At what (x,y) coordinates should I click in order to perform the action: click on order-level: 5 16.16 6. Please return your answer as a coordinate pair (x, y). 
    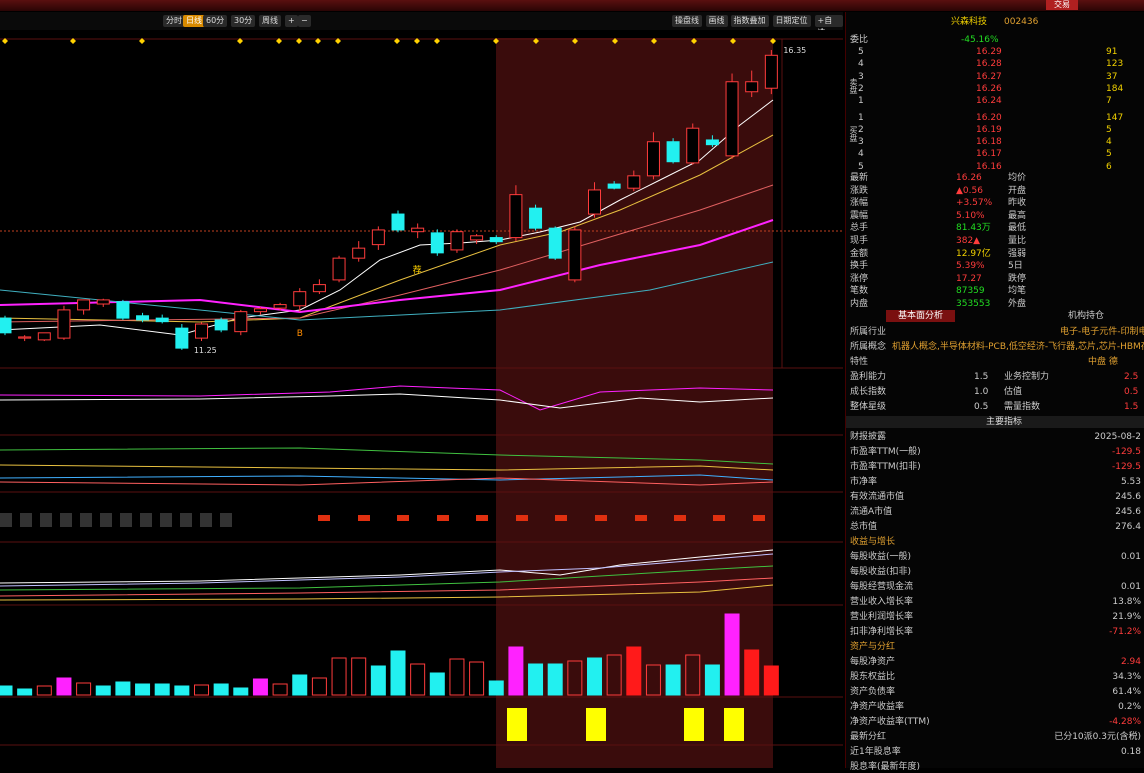
    Looking at the image, I should click on (995, 167).